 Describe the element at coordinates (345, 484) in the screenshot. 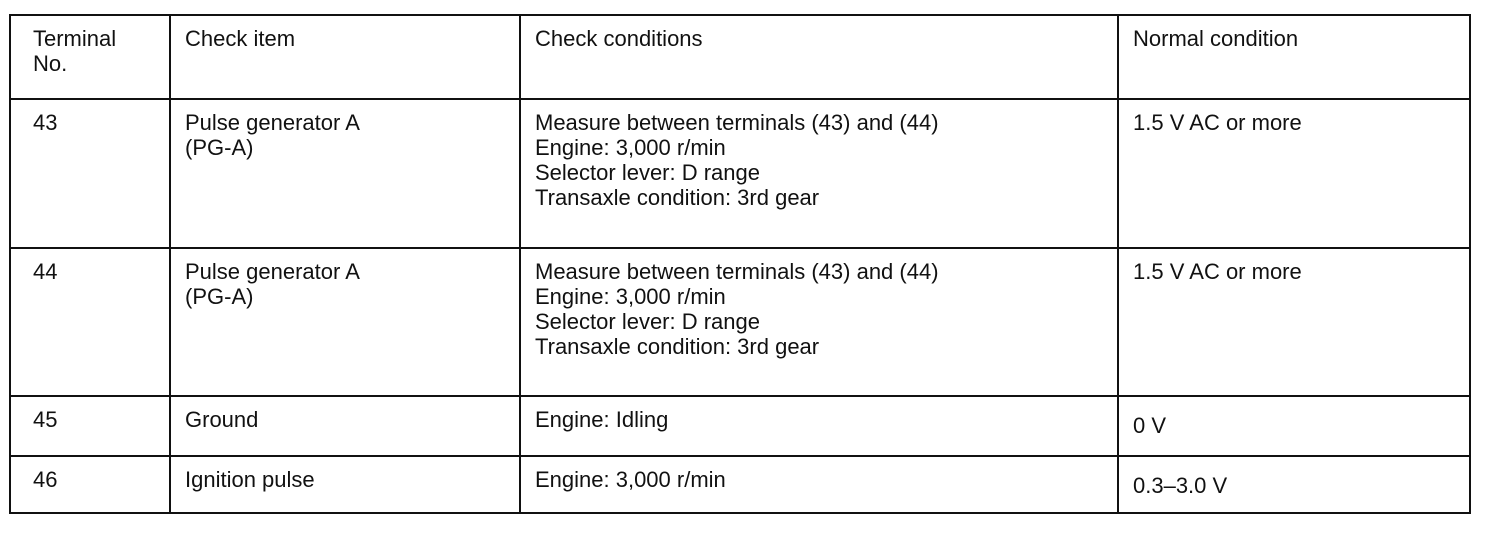

I see `item-cell: Ignition pulse` at that location.